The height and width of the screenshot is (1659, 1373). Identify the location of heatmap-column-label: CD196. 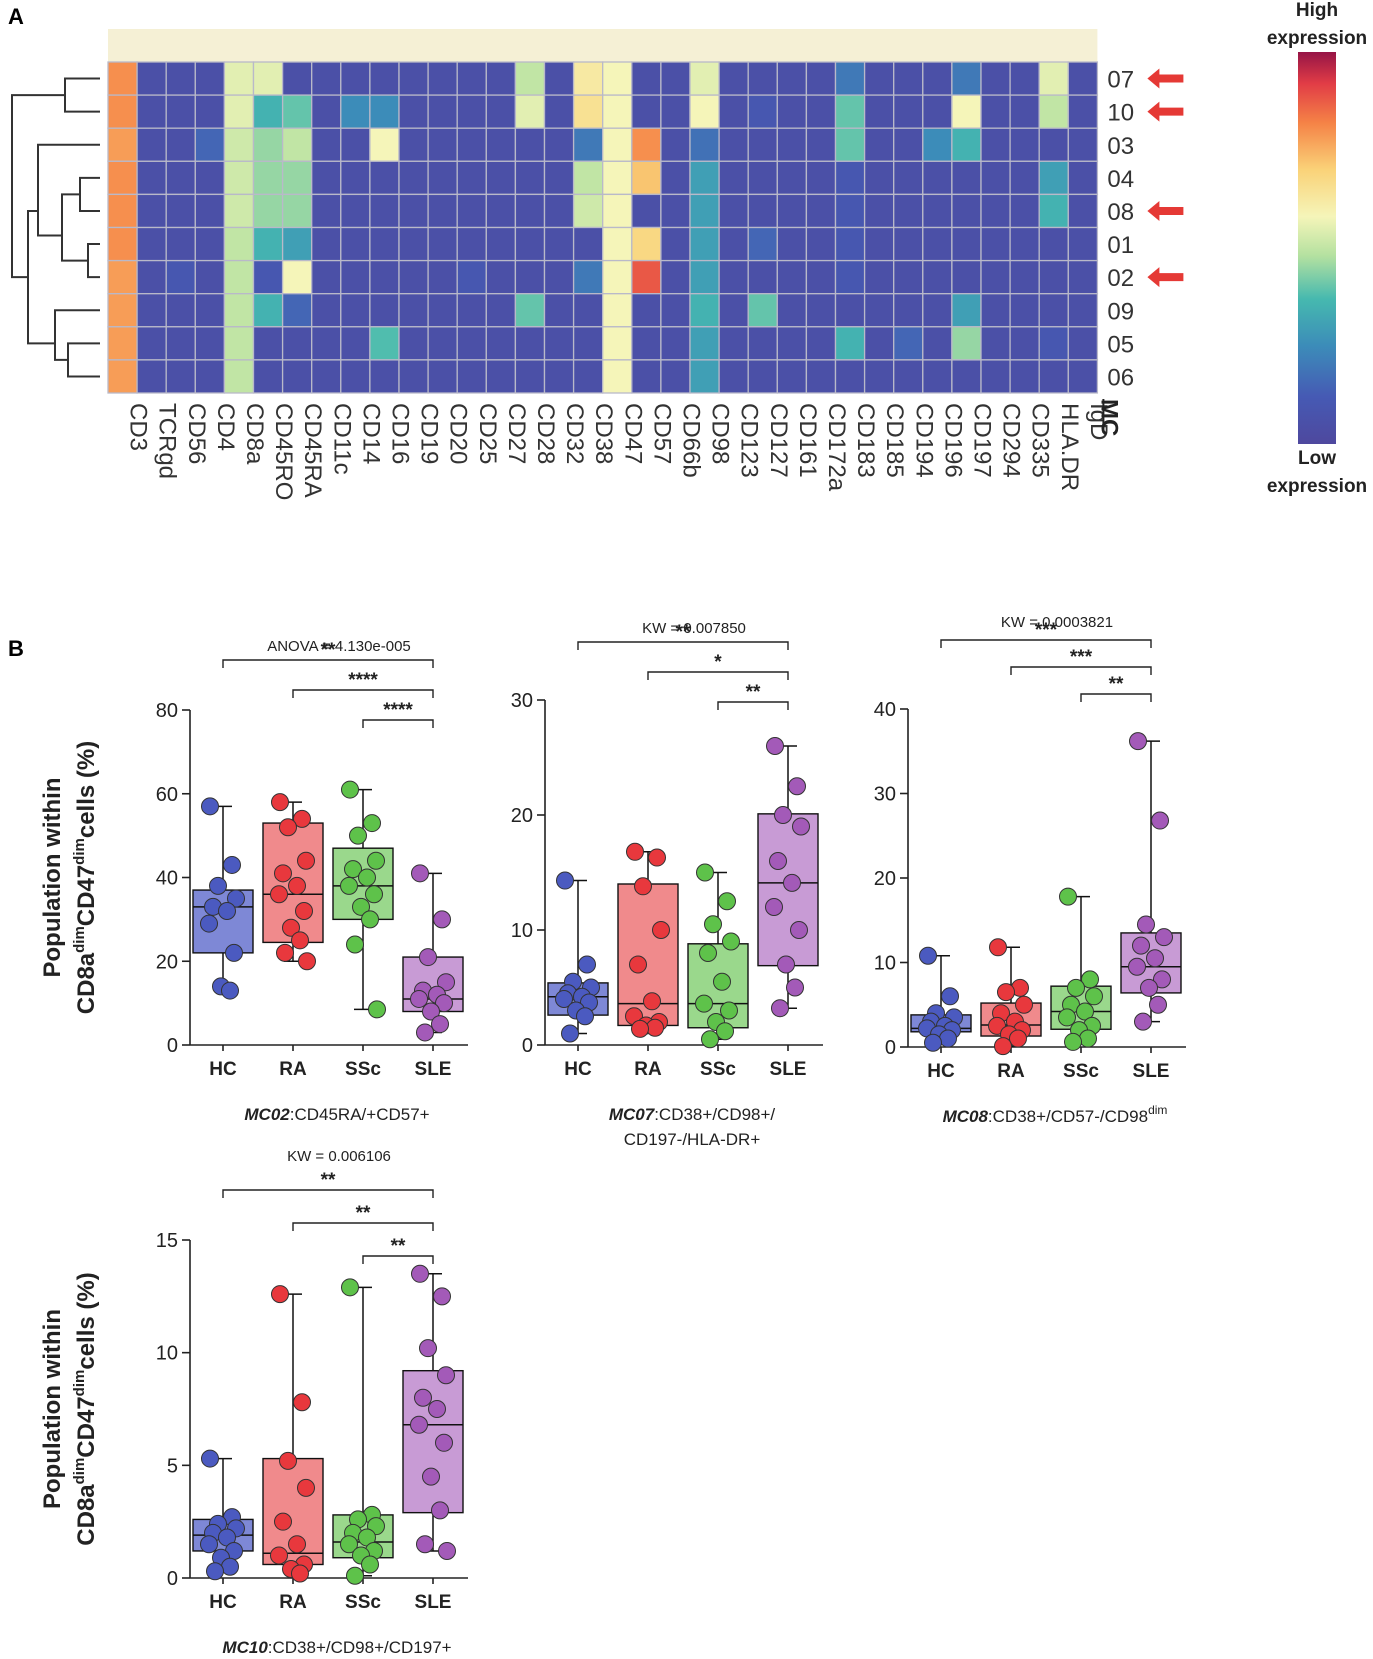
(952, 440).